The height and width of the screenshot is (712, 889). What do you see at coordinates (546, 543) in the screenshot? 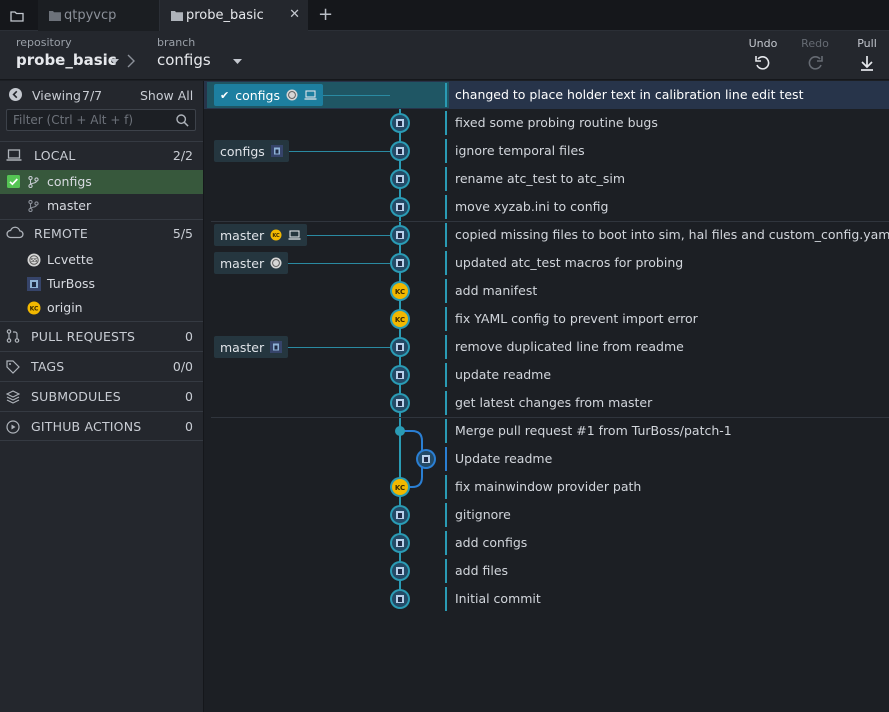
I see `commit-row: add configs` at bounding box center [546, 543].